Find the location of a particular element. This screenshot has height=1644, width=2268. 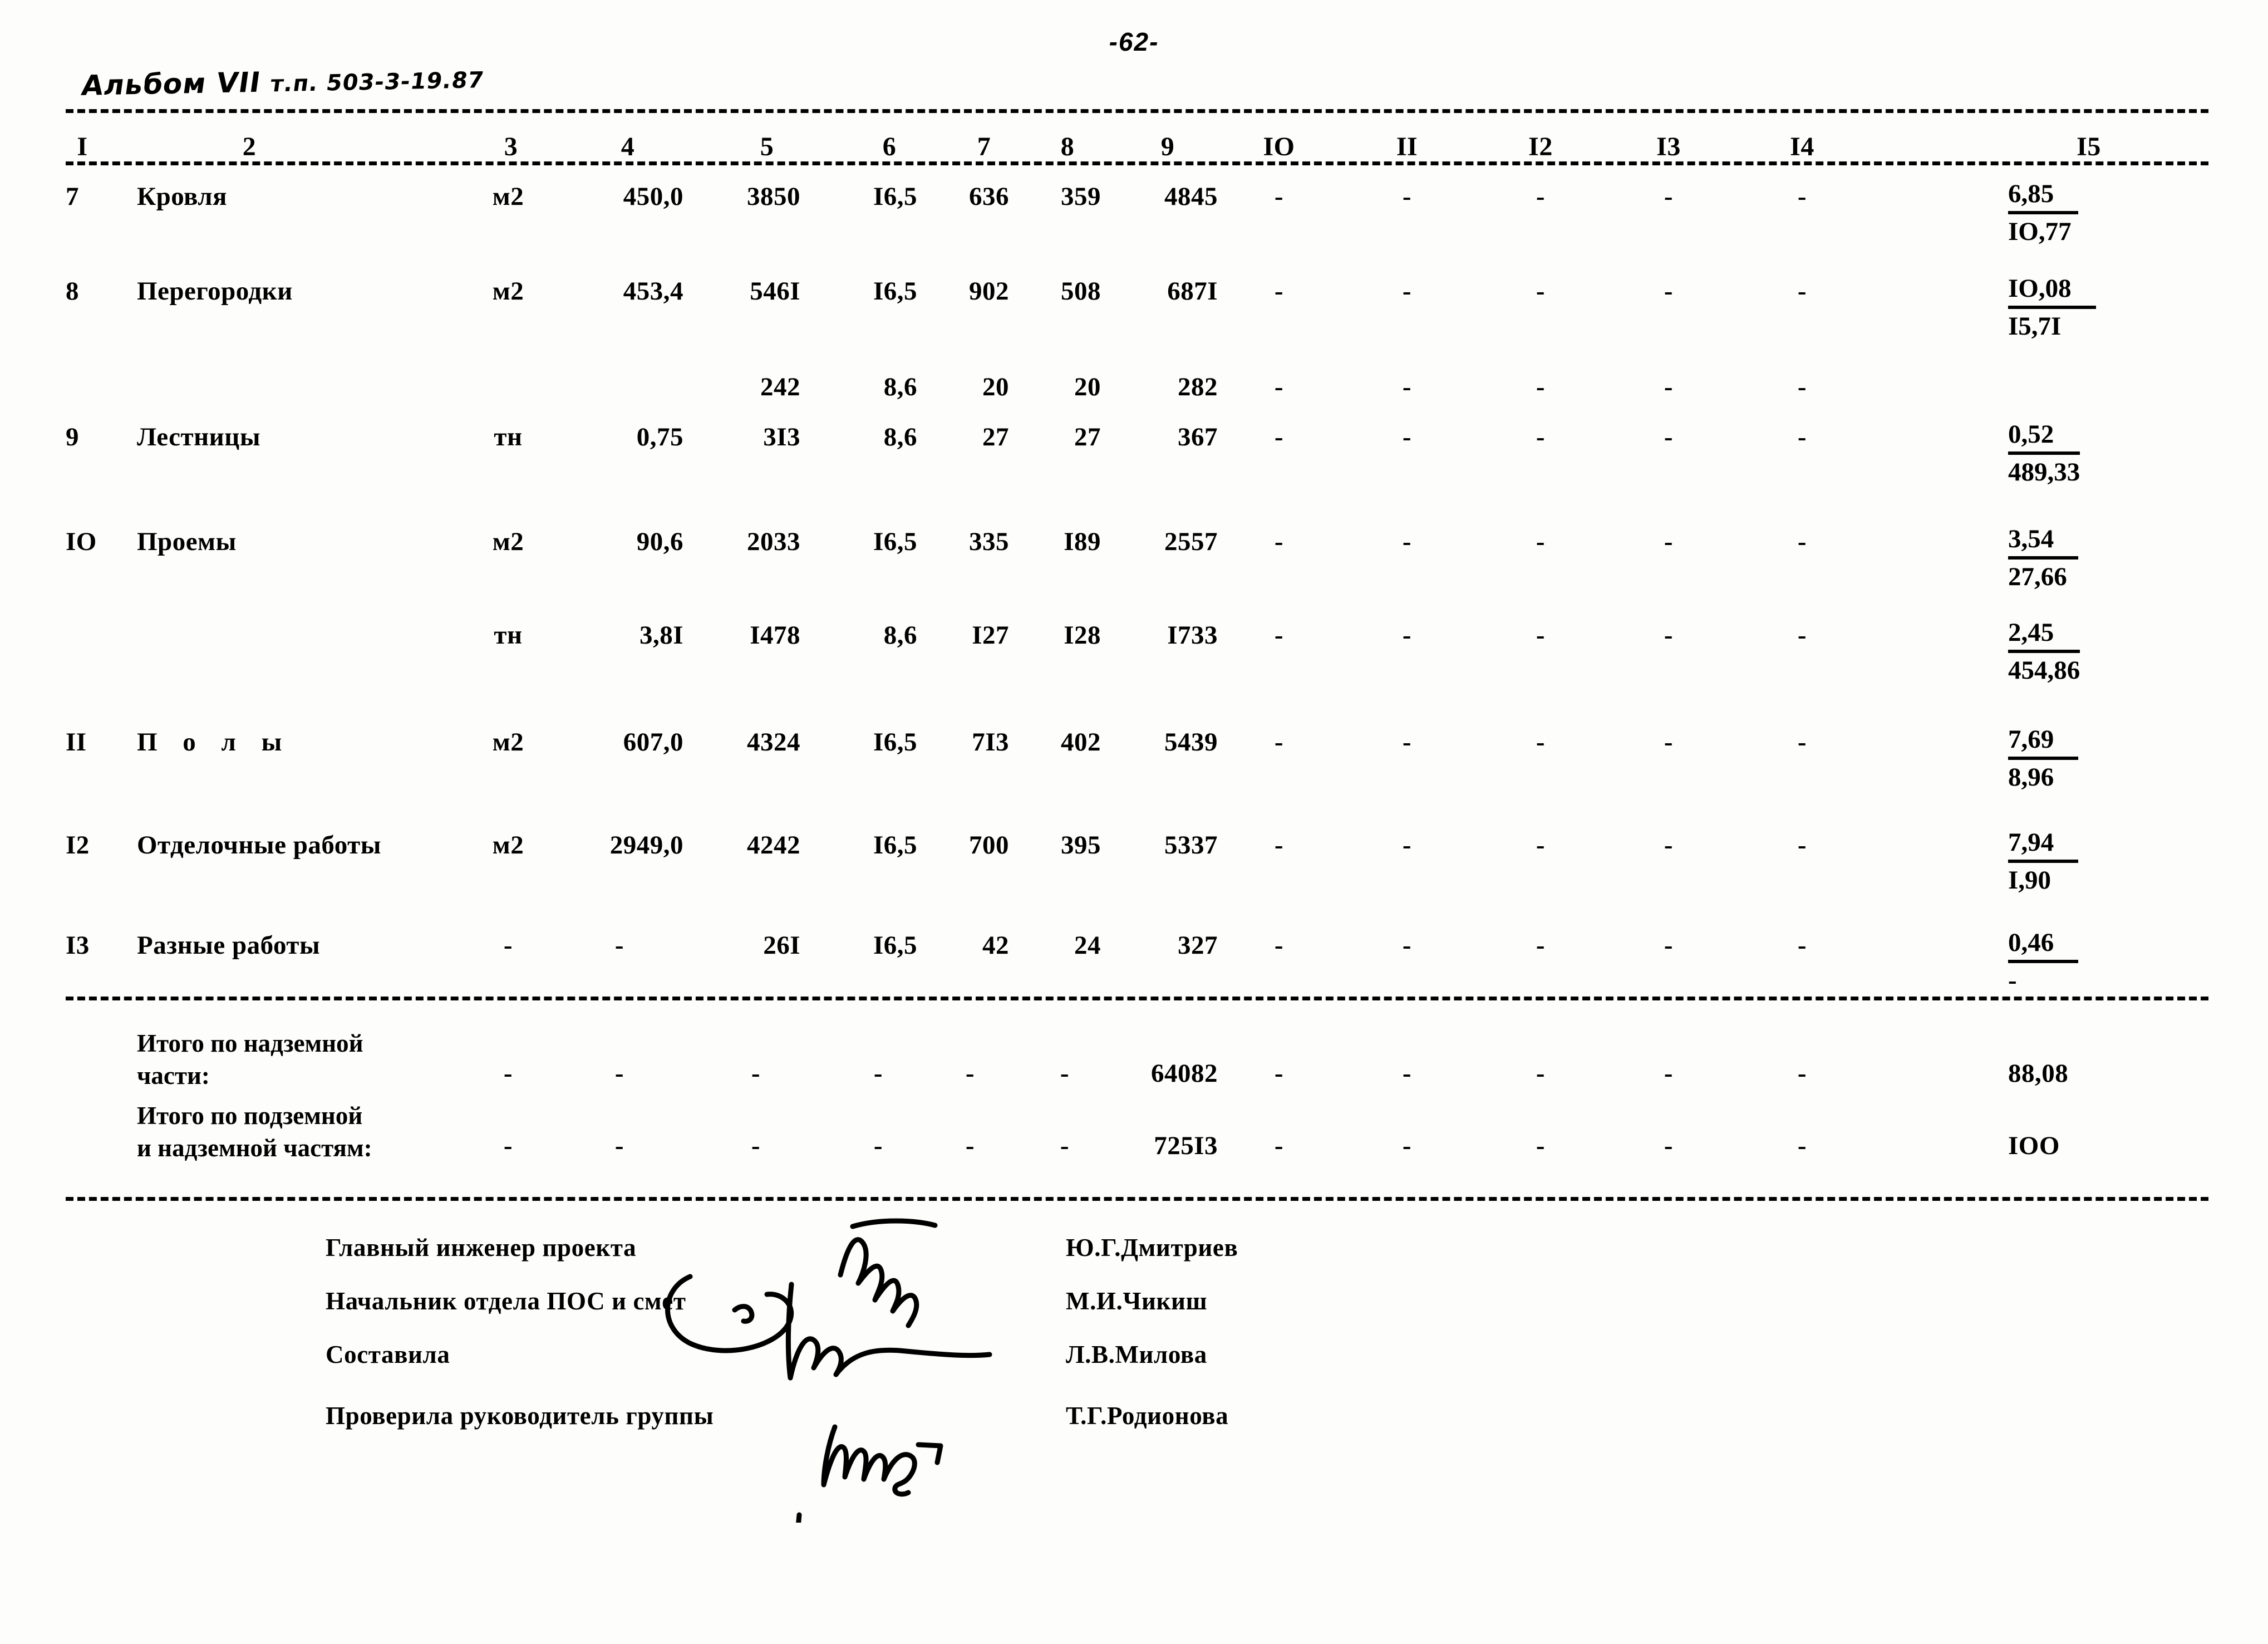

row-label: Отделочные работы is located at coordinates (259, 845).